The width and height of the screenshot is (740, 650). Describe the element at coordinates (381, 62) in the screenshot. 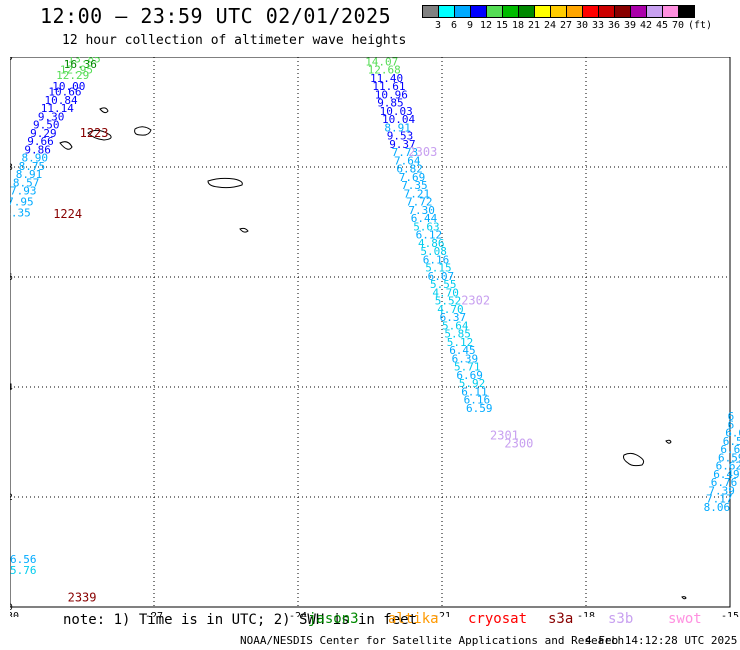

I see `wave-height-value: 14.07` at that location.